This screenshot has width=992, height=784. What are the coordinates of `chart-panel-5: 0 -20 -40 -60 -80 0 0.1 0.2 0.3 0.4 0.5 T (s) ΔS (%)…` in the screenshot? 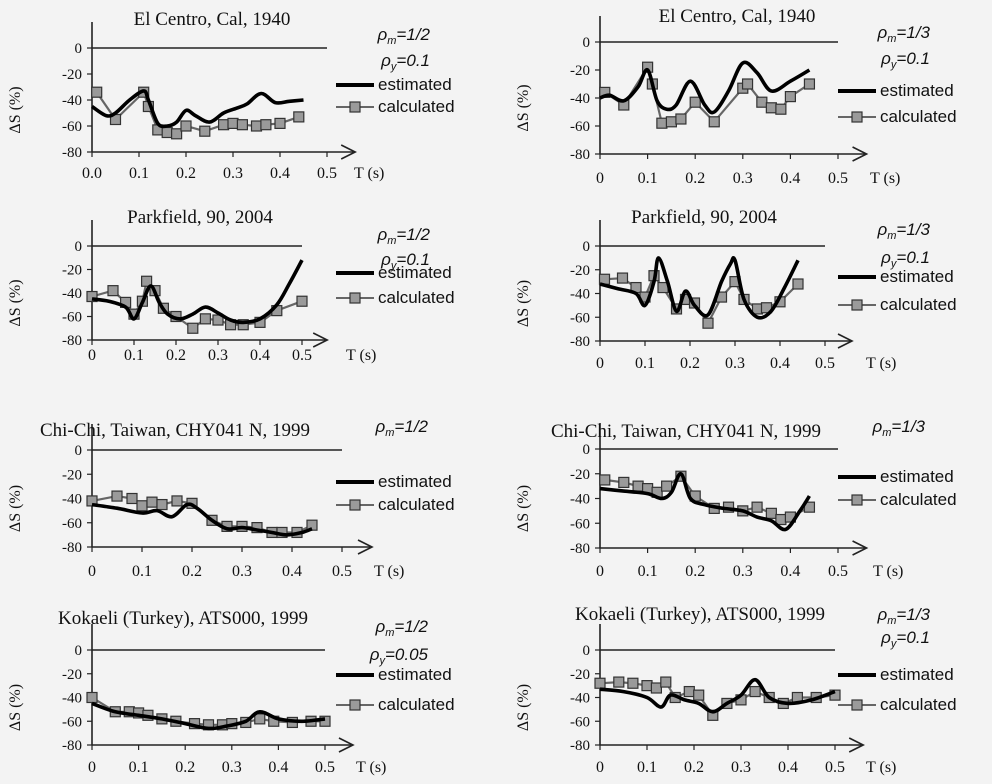 It's located at (231, 498).